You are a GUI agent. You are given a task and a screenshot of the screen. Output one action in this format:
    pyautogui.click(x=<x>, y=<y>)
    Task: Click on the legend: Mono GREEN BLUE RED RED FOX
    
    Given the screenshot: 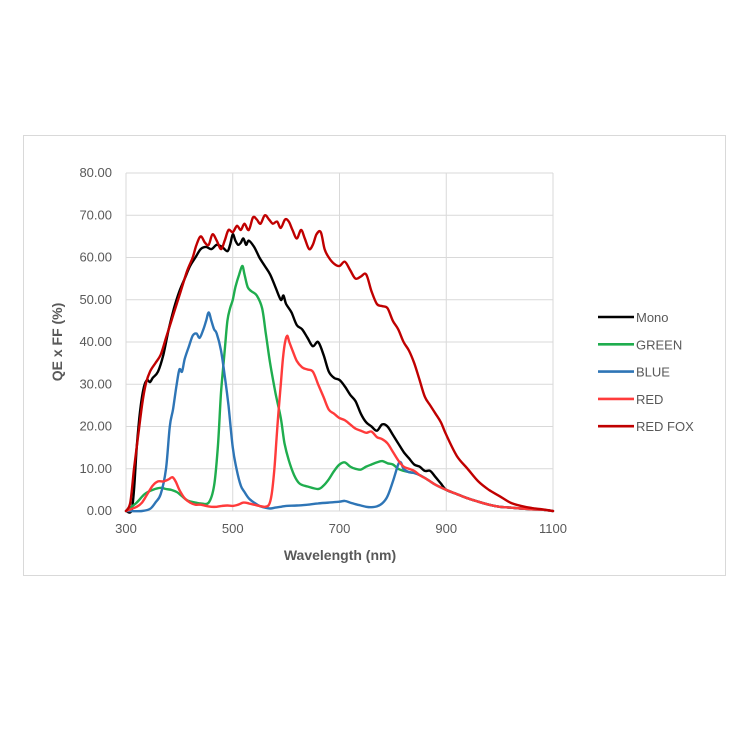 What is the action you would take?
    pyautogui.click(x=646, y=372)
    